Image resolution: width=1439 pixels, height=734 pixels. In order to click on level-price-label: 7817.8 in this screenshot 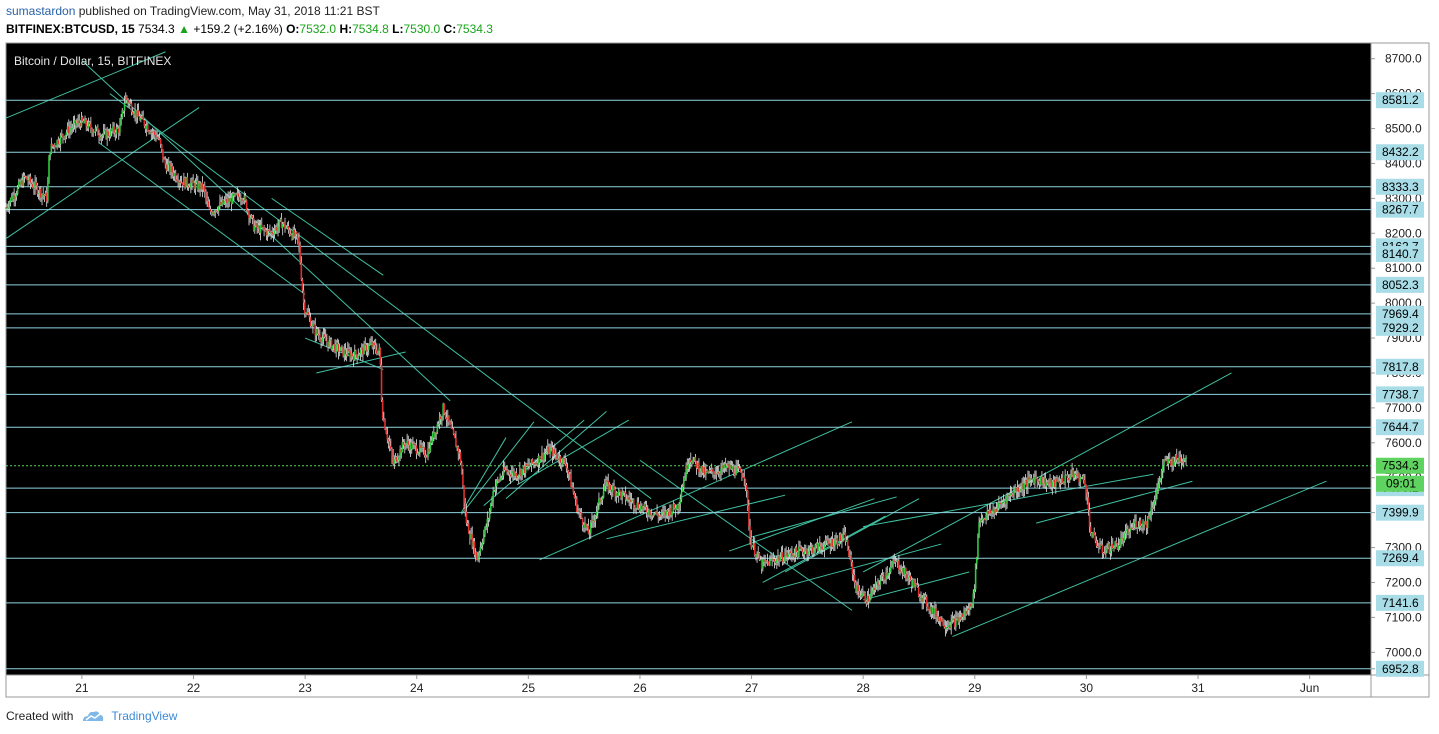, I will do `click(1400, 367)`.